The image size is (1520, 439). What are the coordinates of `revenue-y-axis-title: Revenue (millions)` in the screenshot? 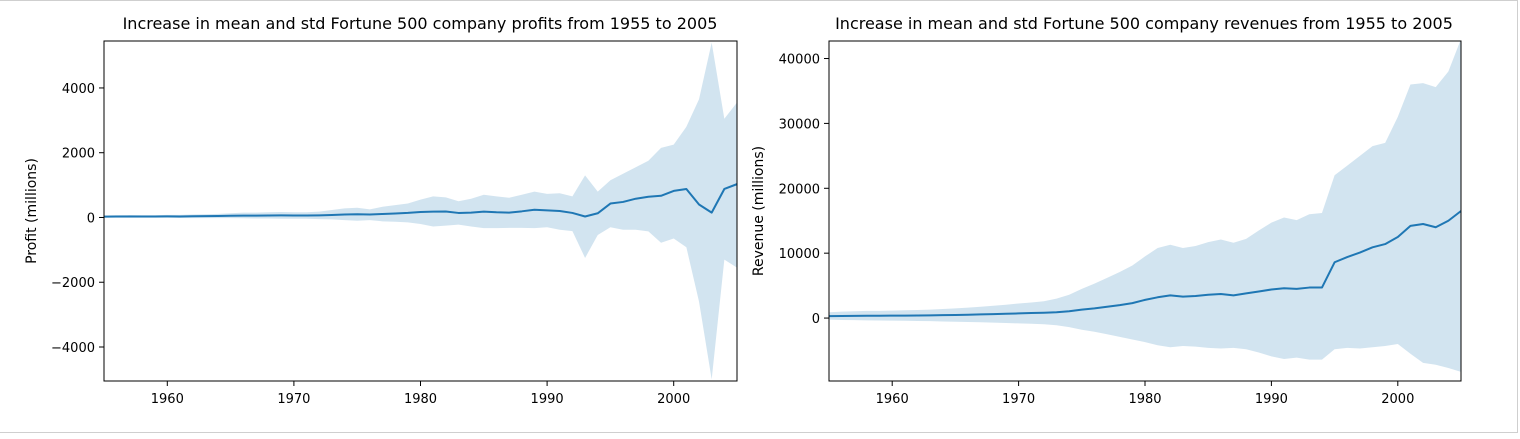 It's located at (759, 211).